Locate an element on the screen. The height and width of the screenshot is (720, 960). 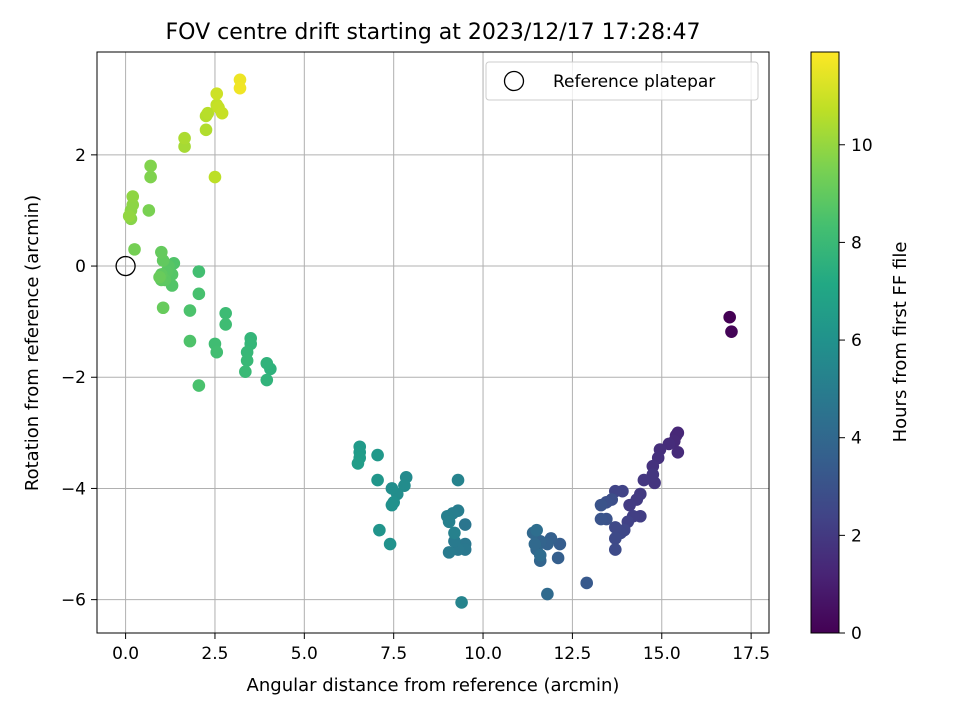
colorbar-tick-label: 6 is located at coordinates (856, 341).